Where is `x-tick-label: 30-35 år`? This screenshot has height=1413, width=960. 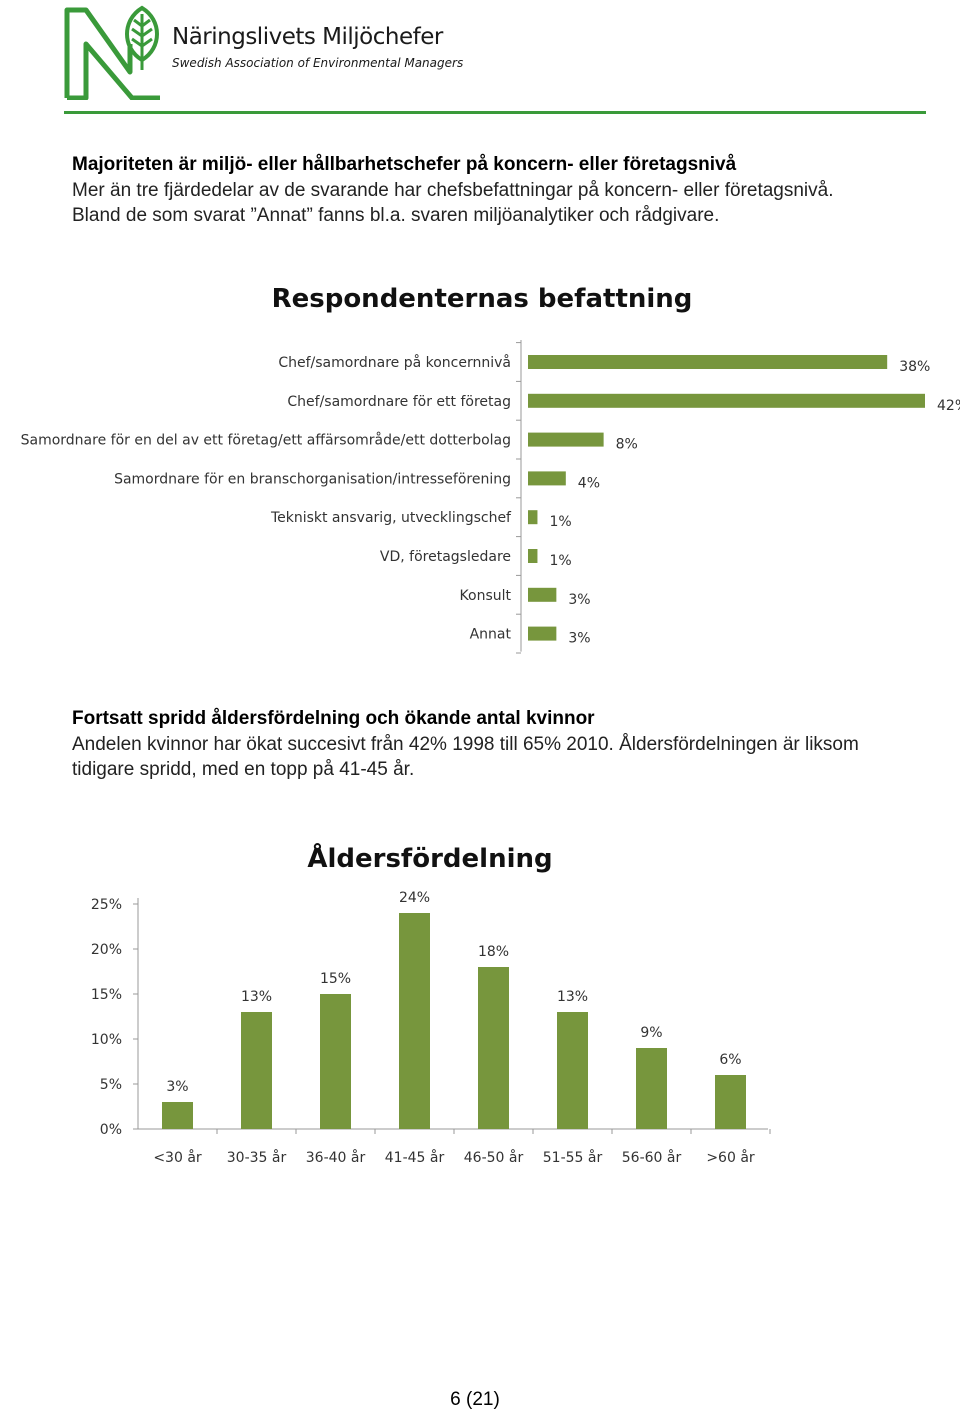
x-tick-label: 30-35 år is located at coordinates (257, 1157).